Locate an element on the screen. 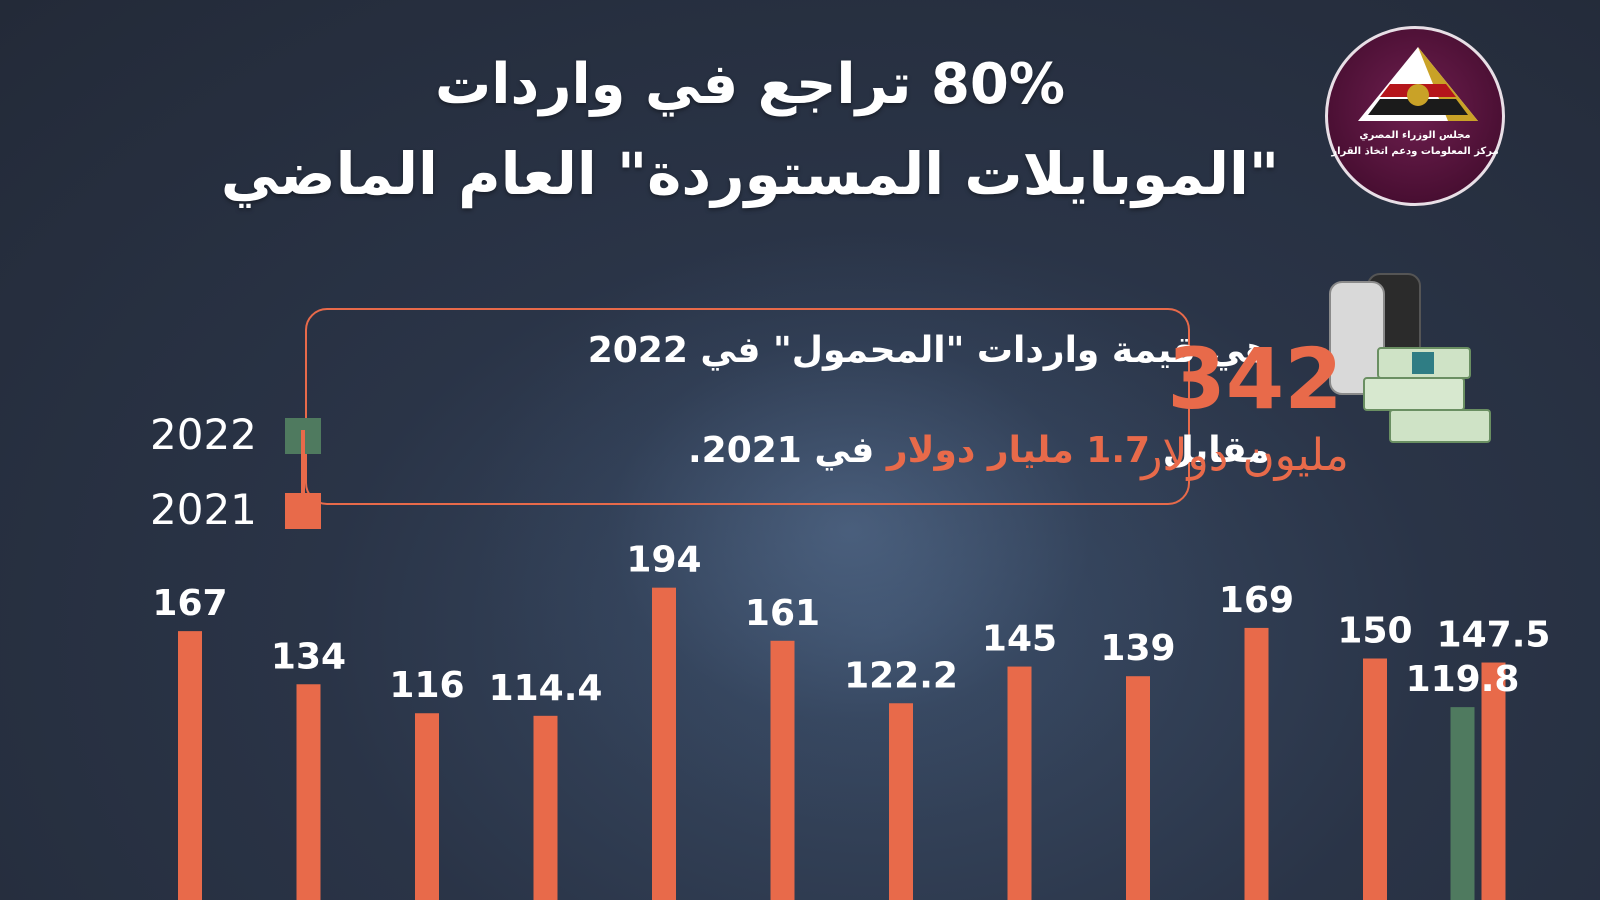 This screenshot has height=900, width=1600. callout-line-1: هي قيمة واردات "المحمول" في 2022 is located at coordinates (928, 350).